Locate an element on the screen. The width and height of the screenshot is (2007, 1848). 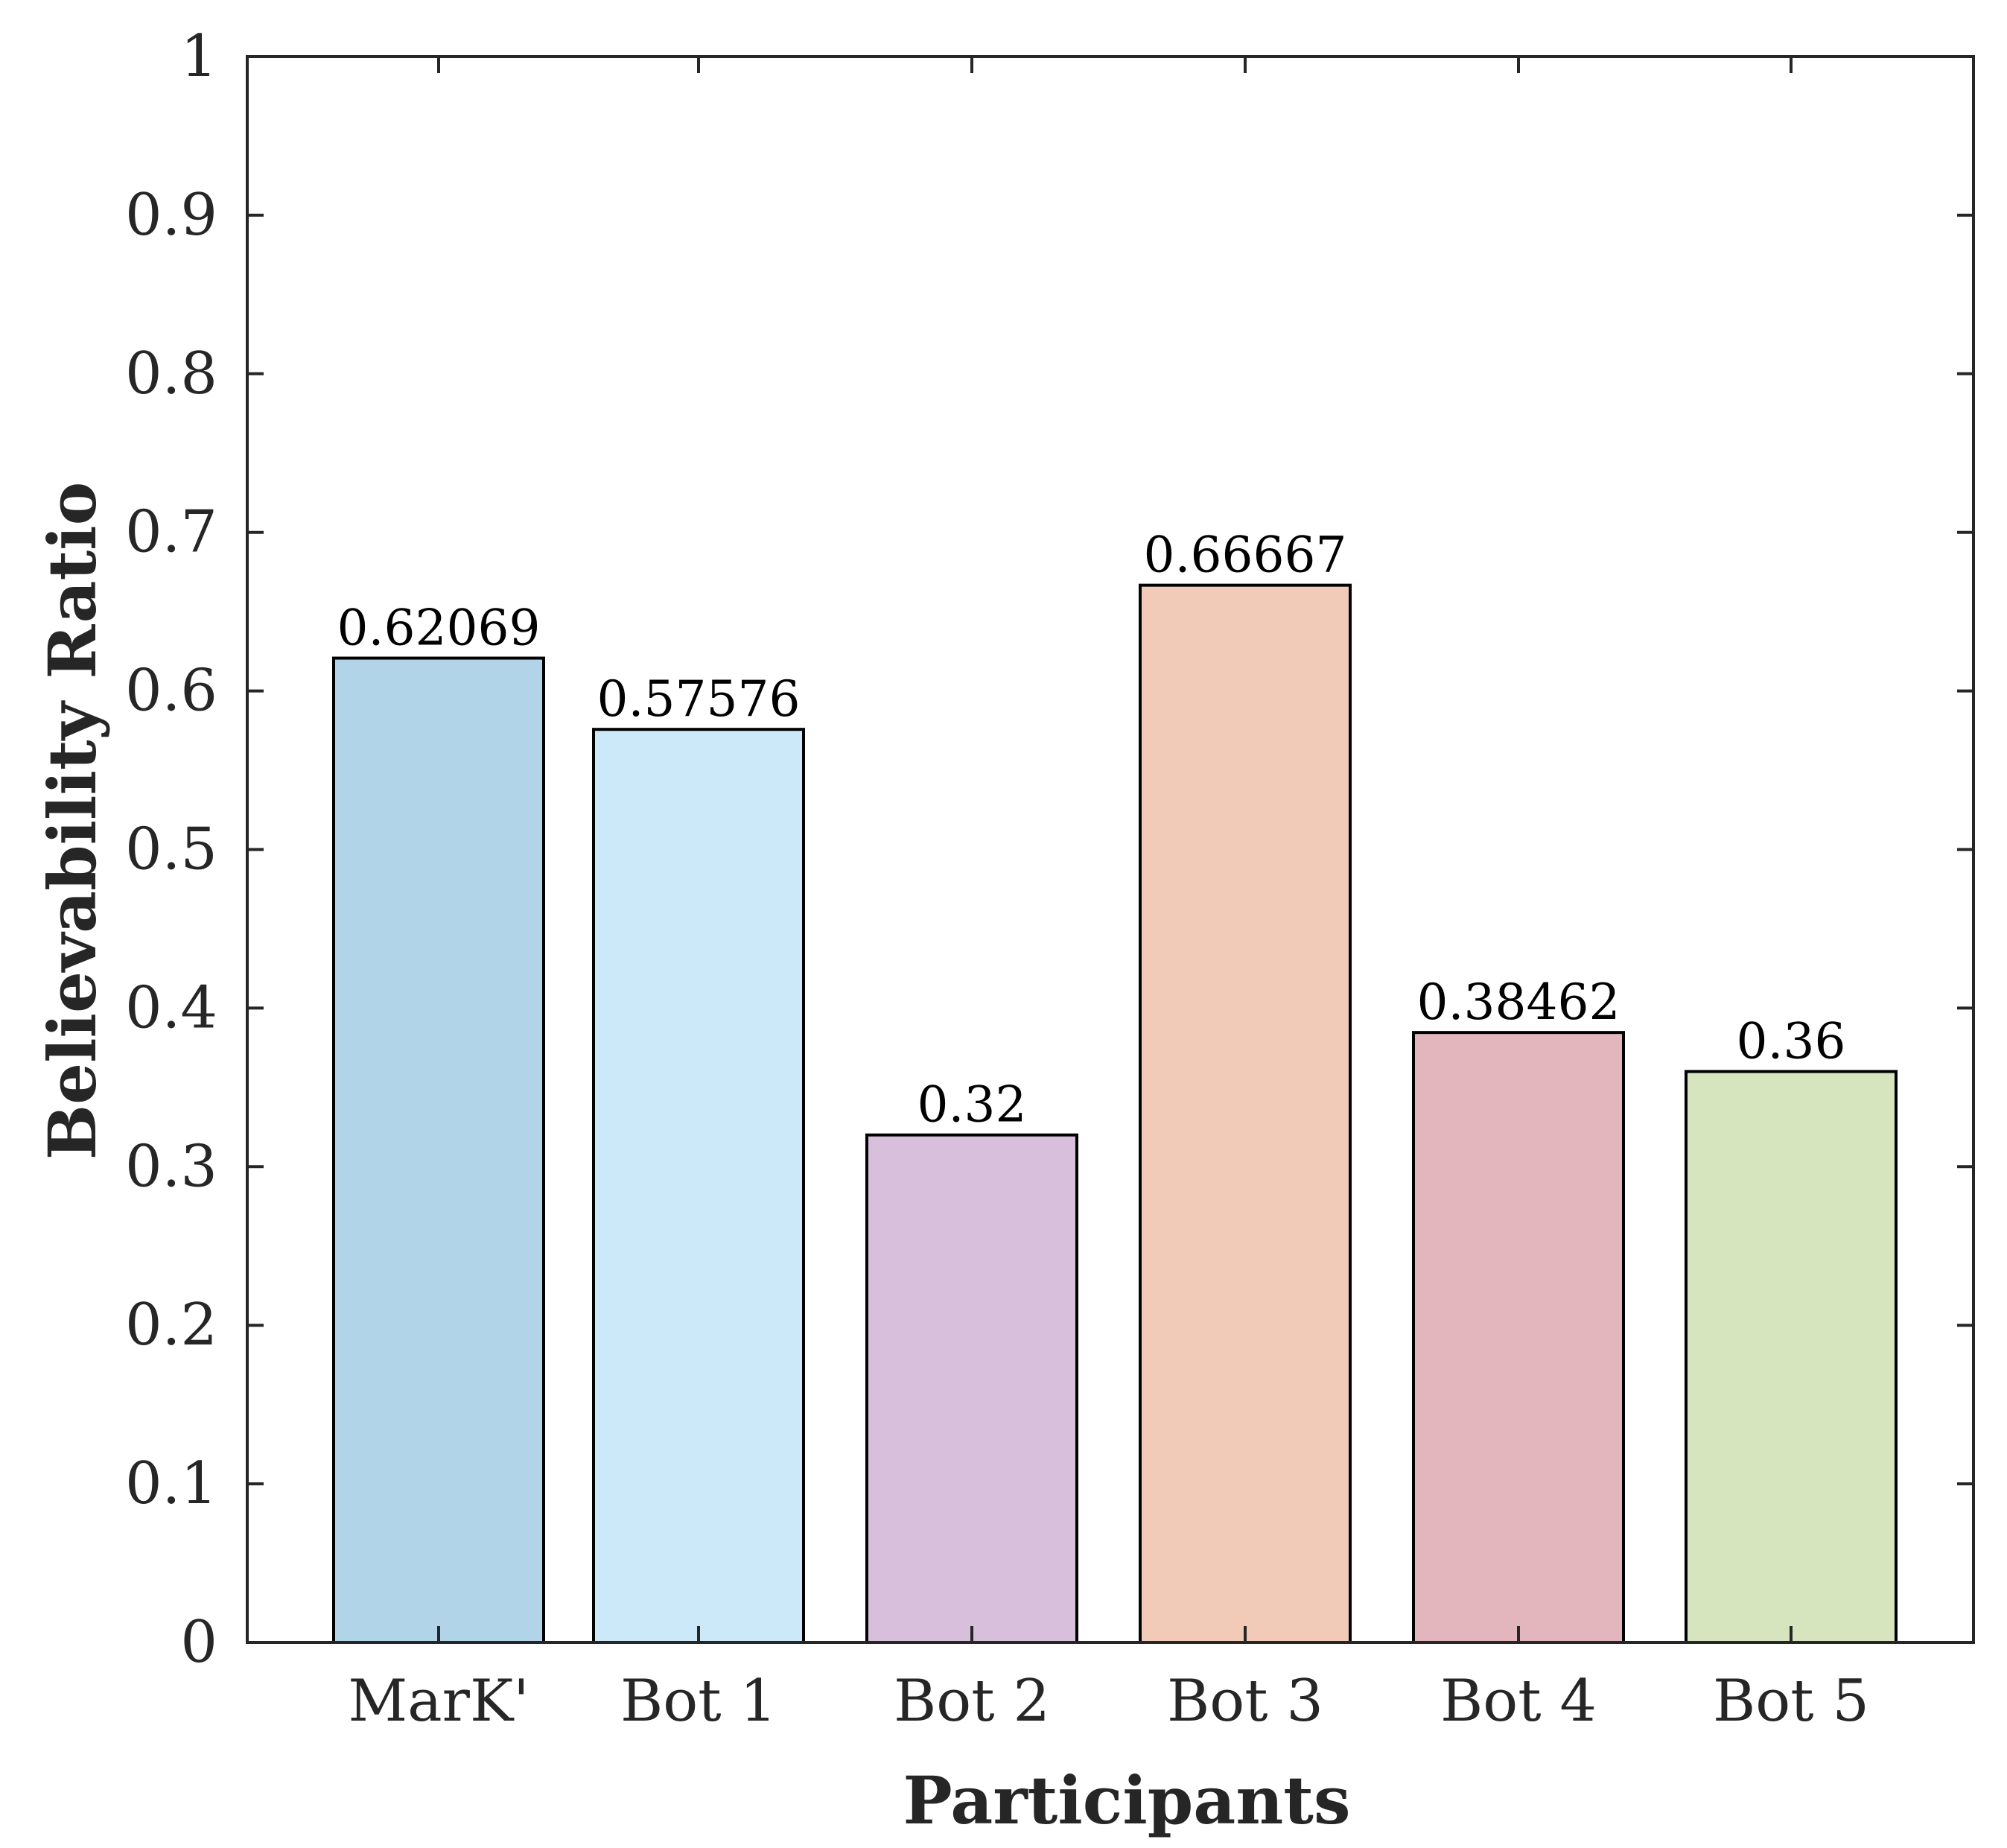
x-tick-label: Bot 4 is located at coordinates (1518, 1701).